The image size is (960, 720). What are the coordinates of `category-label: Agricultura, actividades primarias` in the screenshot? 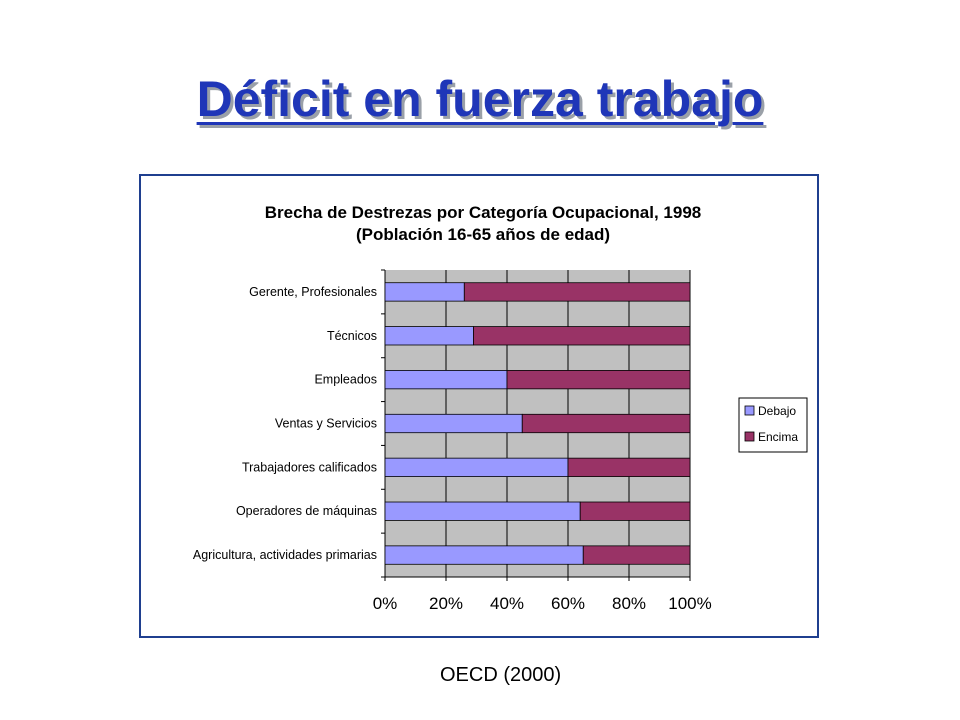 It's located at (285, 555).